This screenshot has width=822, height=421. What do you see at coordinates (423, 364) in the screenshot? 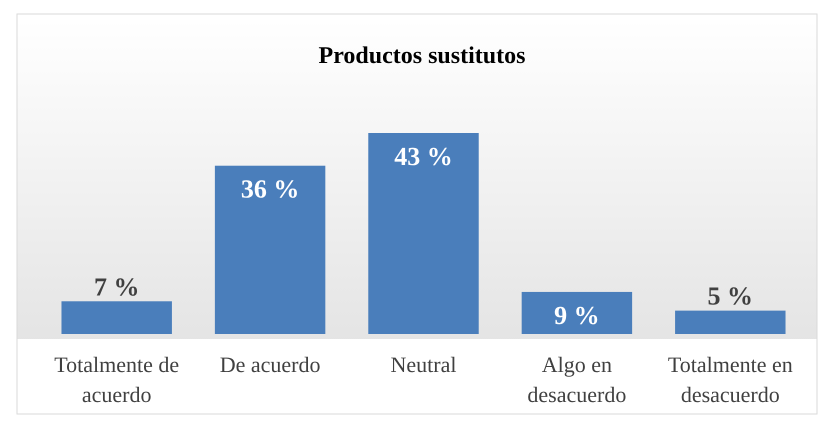
I see `x-tick-label: Neutral` at bounding box center [423, 364].